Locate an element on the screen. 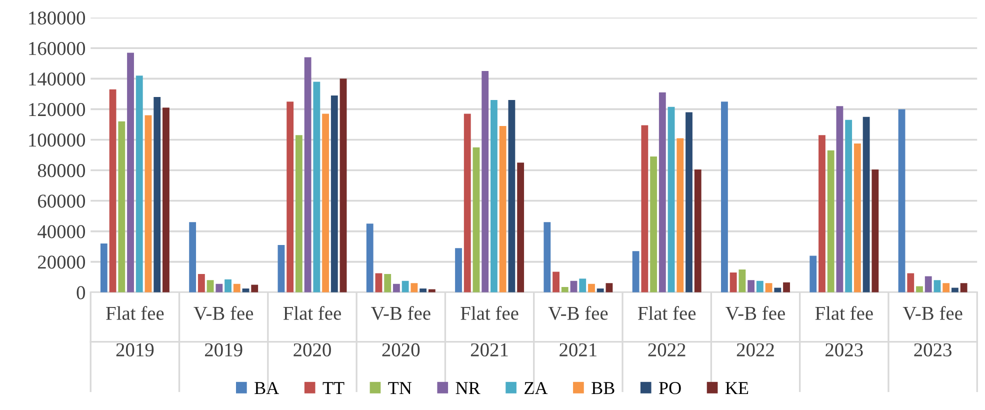  category-label: Flat fee 2020 is located at coordinates (312, 331).